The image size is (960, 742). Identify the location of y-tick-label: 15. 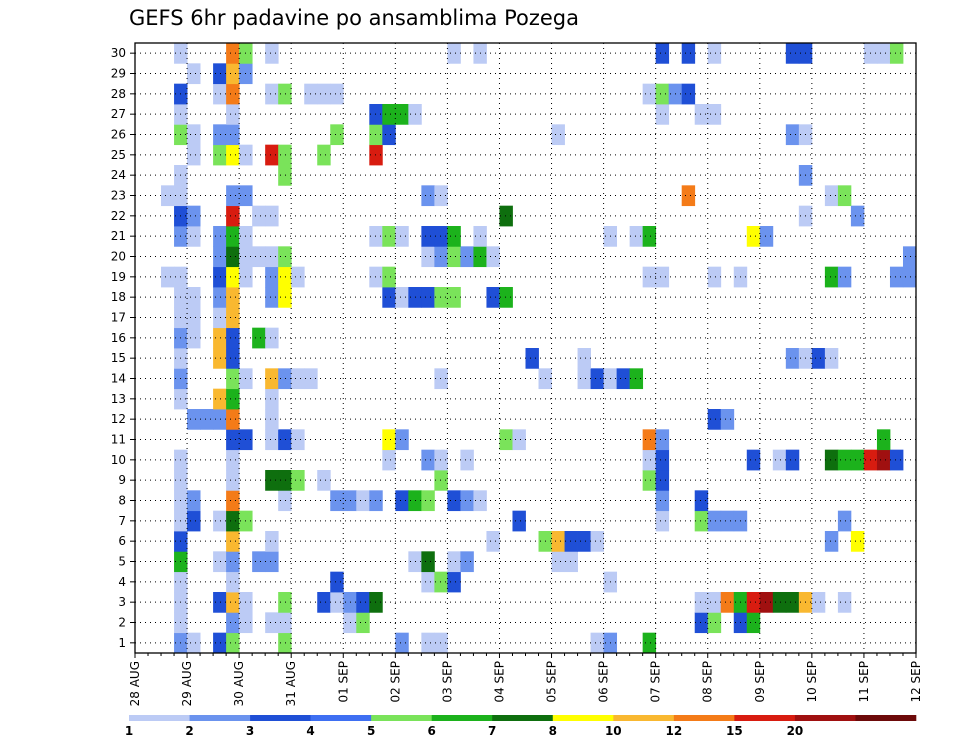
(118, 358).